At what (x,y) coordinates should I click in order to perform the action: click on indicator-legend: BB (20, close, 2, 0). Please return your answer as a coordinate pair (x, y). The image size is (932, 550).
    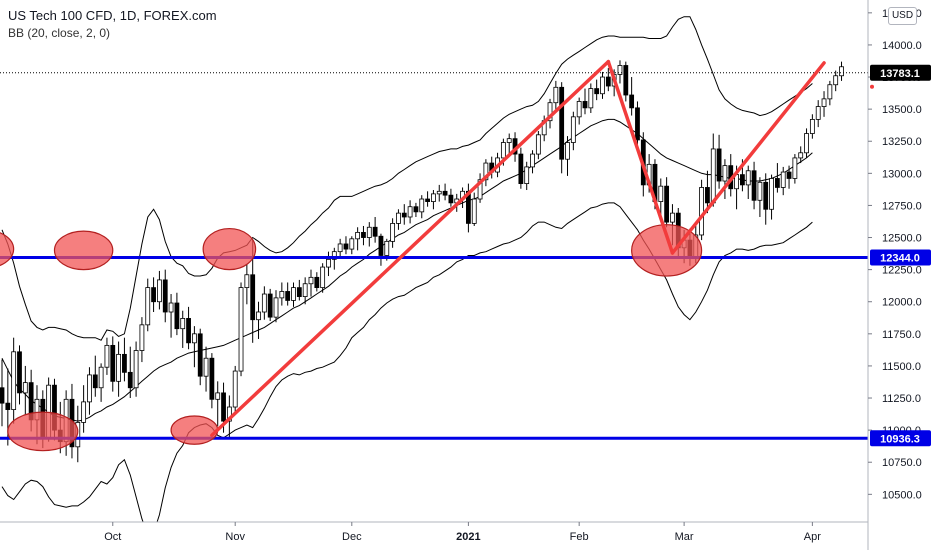
    Looking at the image, I should click on (59, 33).